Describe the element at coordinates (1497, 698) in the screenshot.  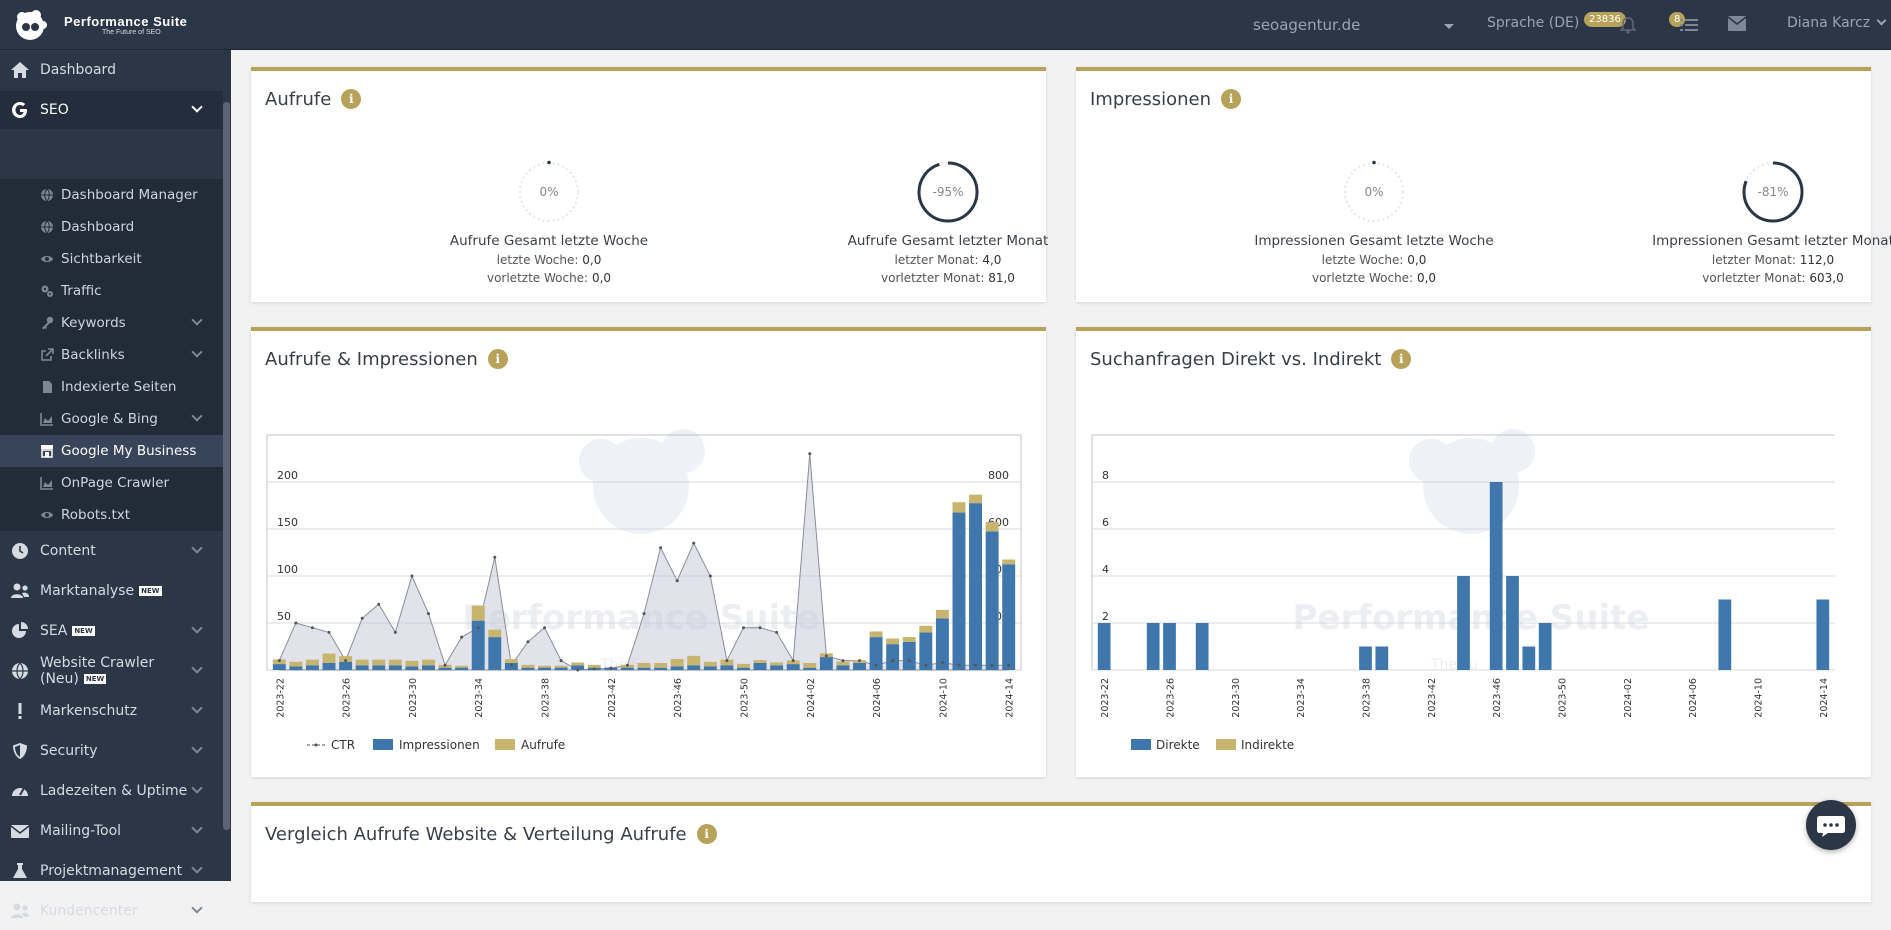
I see `x-tick-label: 2023-46` at that location.